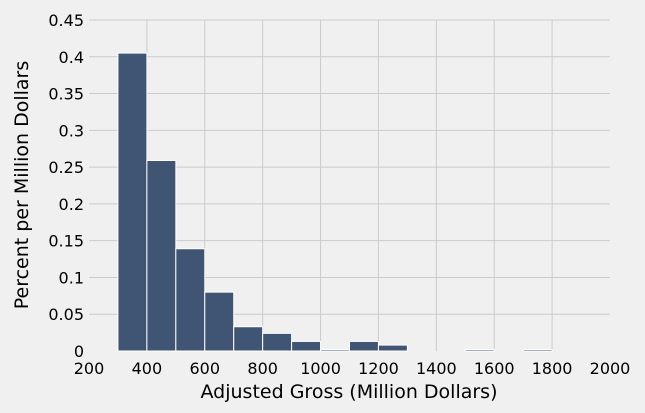  I want to click on y-tick-label: 0, so click(79, 351).